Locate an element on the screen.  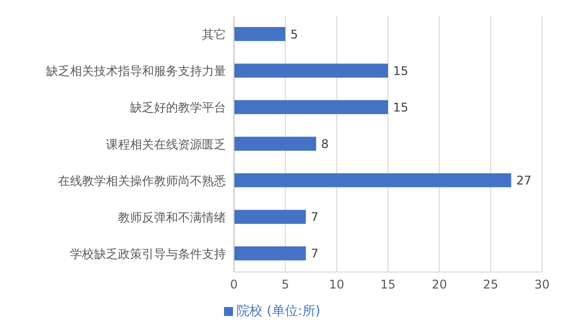
data-label: 27 is located at coordinates (524, 181).